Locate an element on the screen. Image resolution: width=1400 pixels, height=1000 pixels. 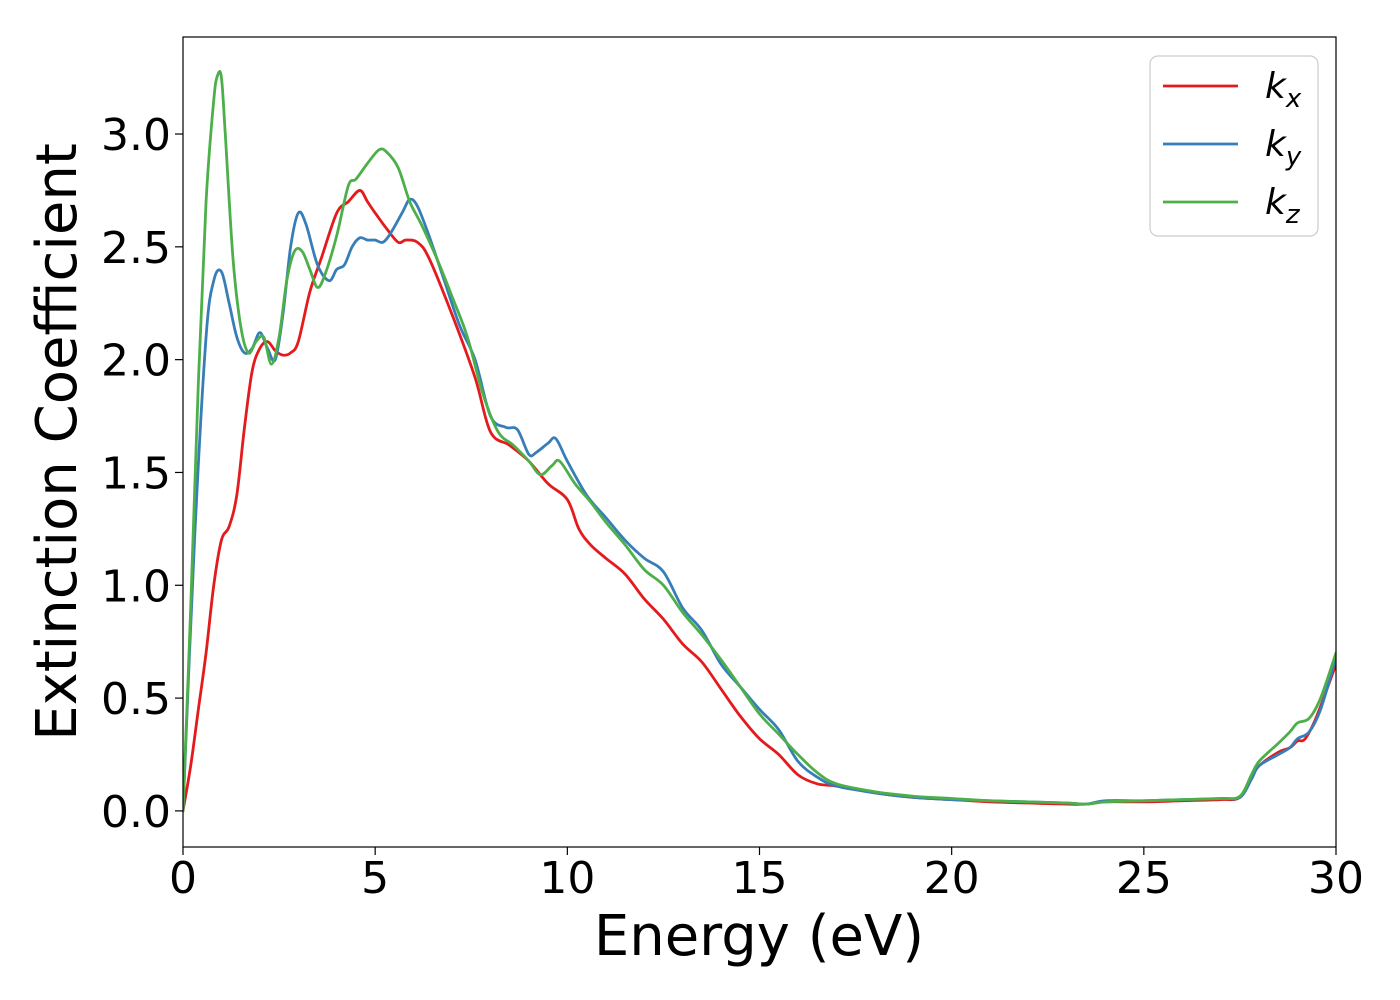
x-tick-label: 15 is located at coordinates (760, 878).